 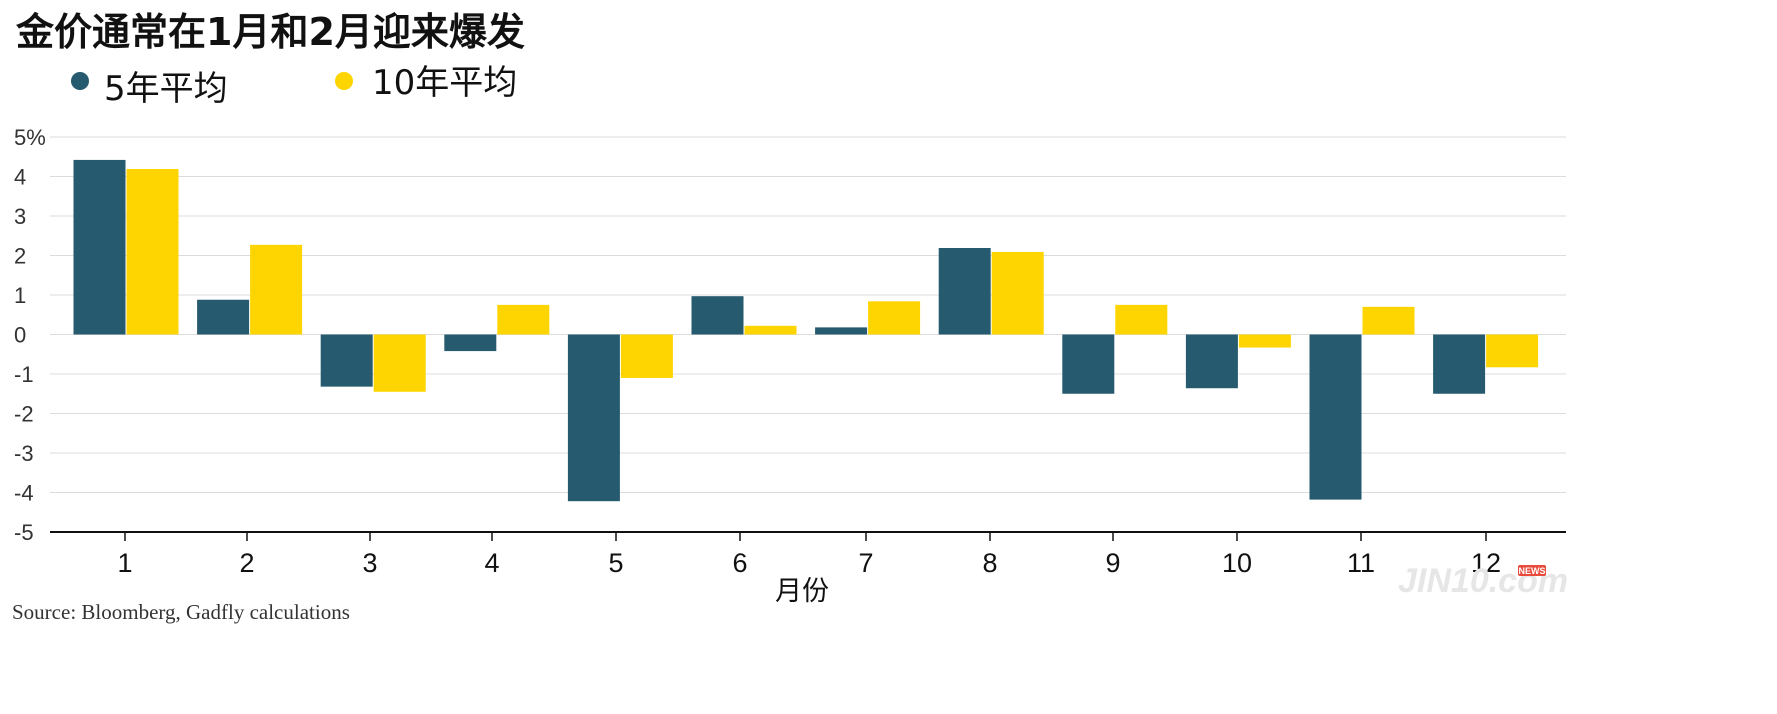 What do you see at coordinates (989, 563) in the screenshot?
I see `x-tick-label: 8` at bounding box center [989, 563].